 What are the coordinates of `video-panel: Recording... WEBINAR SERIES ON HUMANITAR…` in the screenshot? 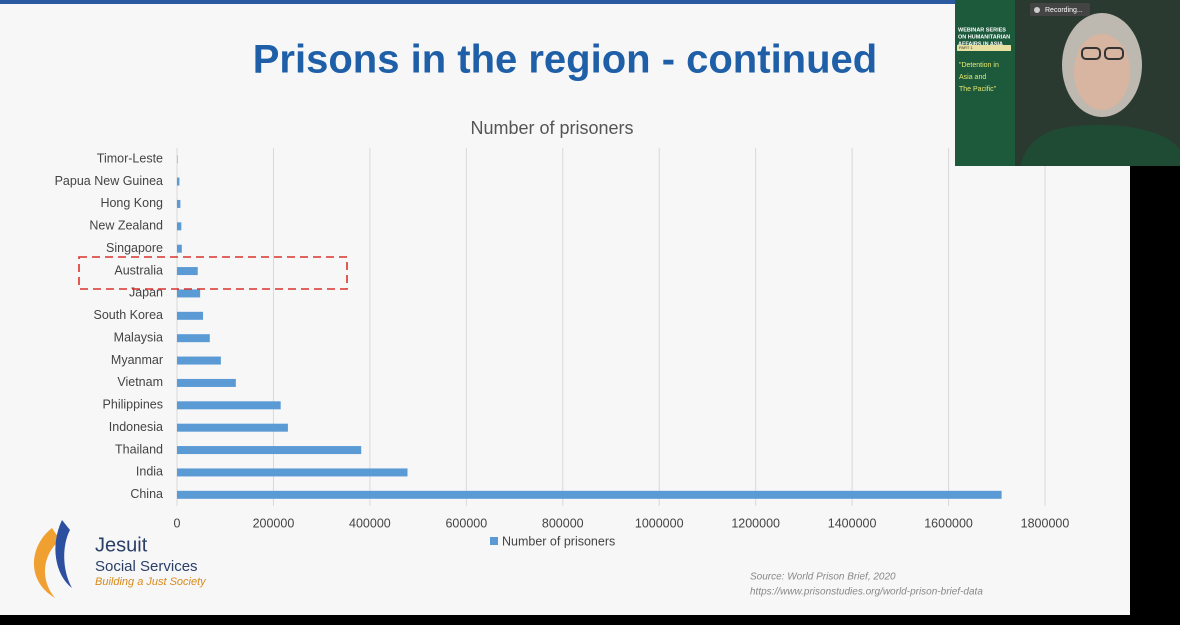 It's located at (1067, 83).